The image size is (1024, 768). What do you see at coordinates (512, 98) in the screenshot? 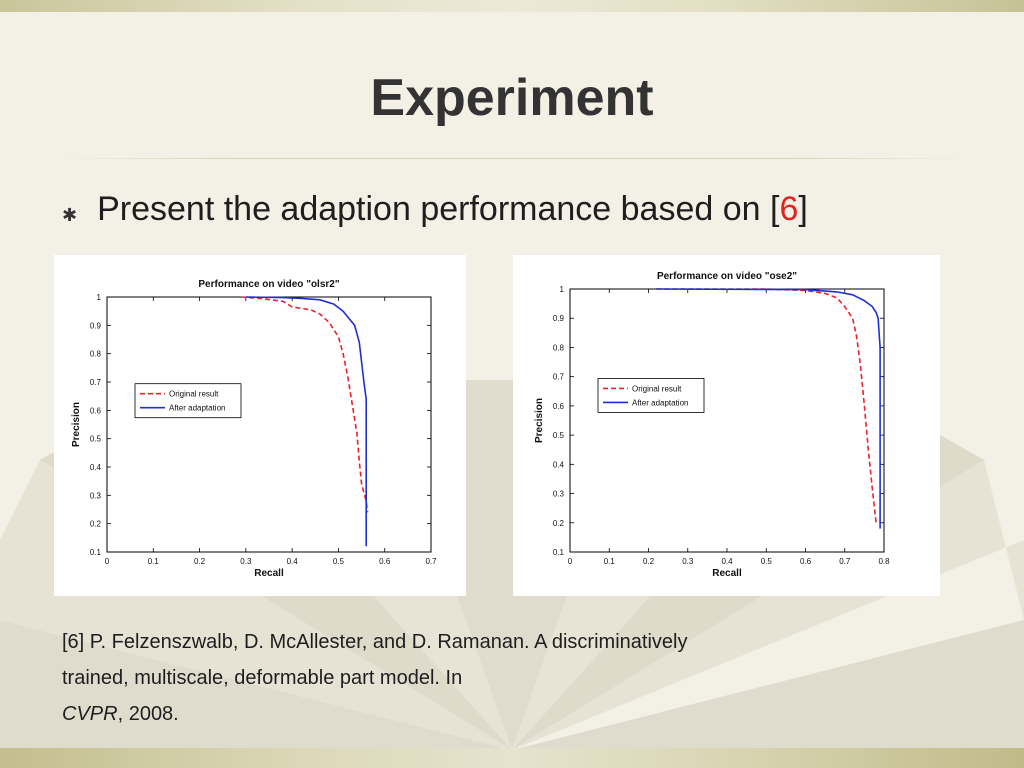
I see `slide-title: Experiment` at bounding box center [512, 98].